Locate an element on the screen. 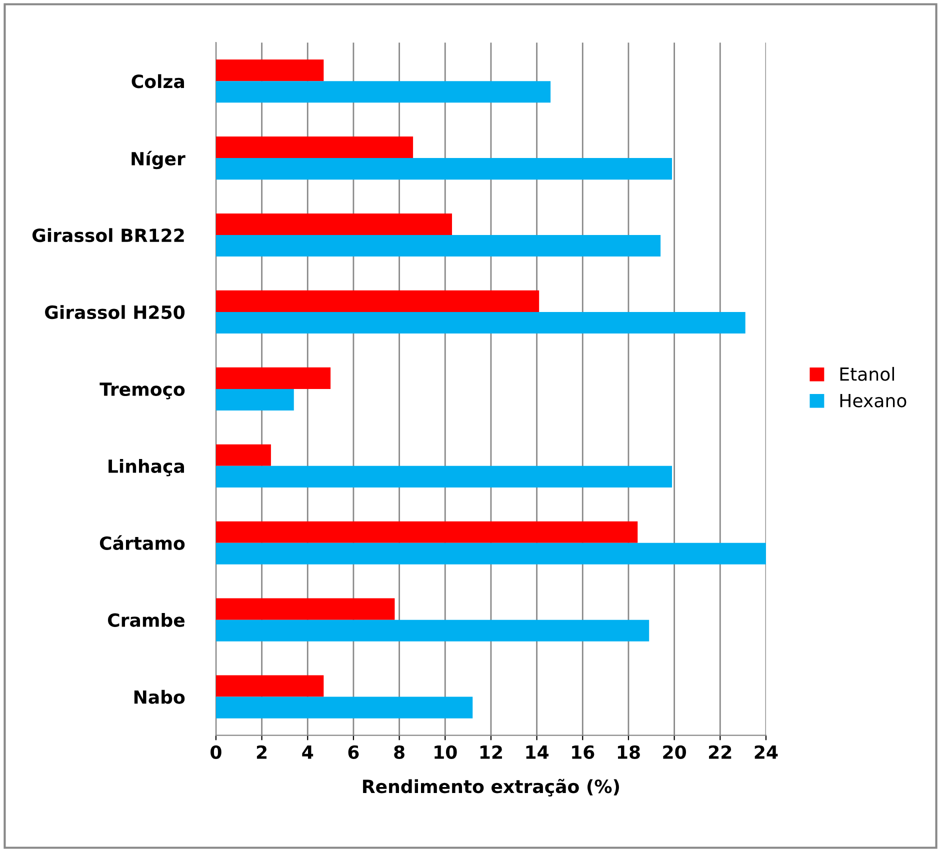 This screenshot has width=941, height=852. x-tick-label: 18 is located at coordinates (629, 752).